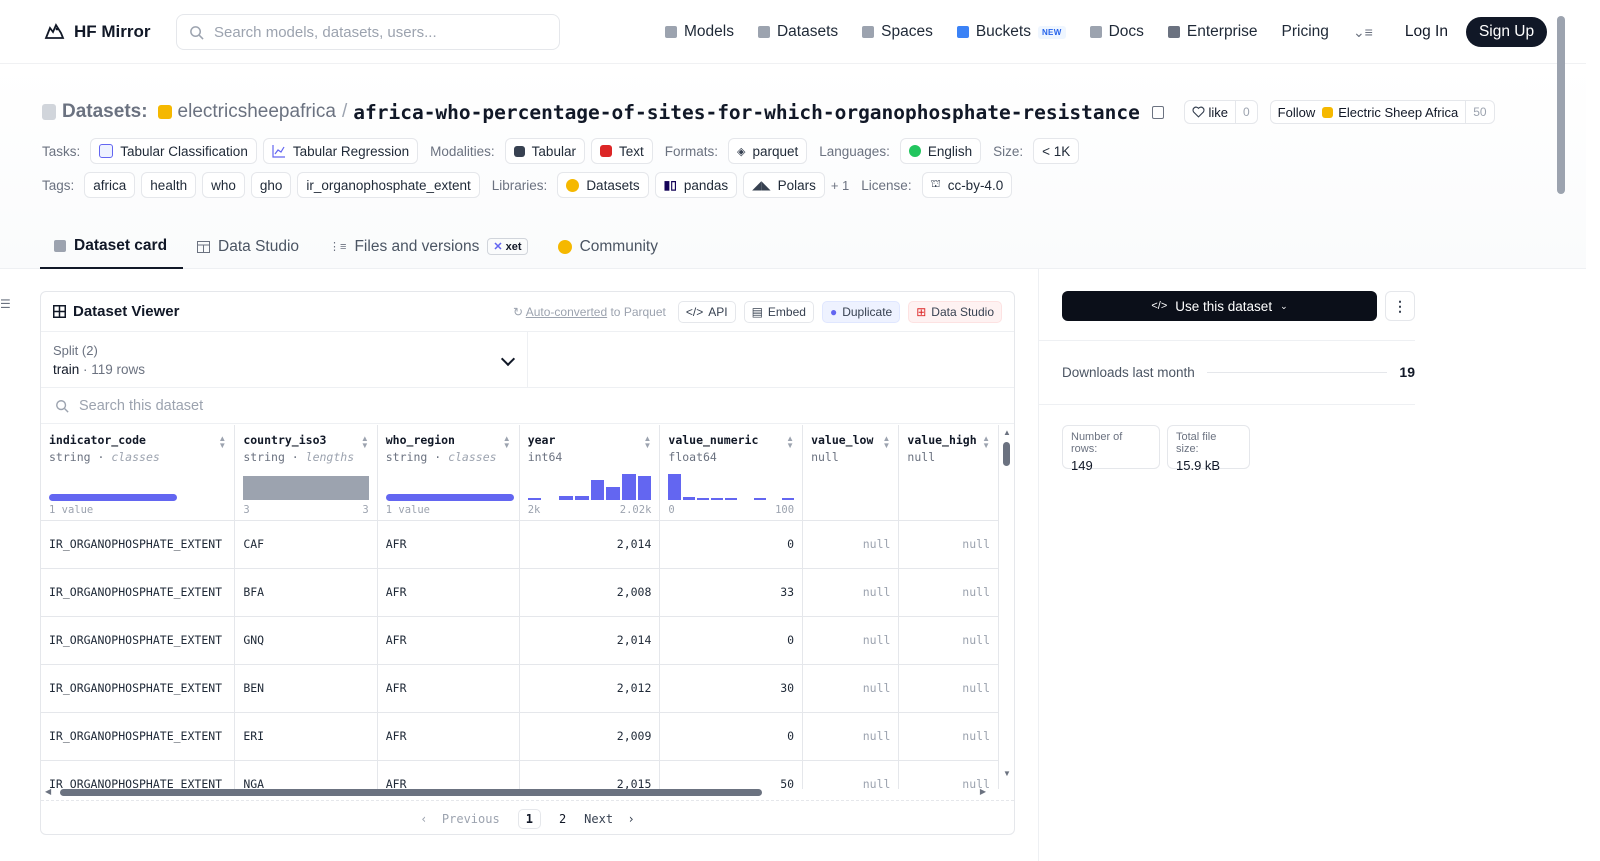 The image size is (1600, 861). What do you see at coordinates (1219, 306) in the screenshot?
I see `use-this-dataset-button: </> Use this dataset ⌄` at bounding box center [1219, 306].